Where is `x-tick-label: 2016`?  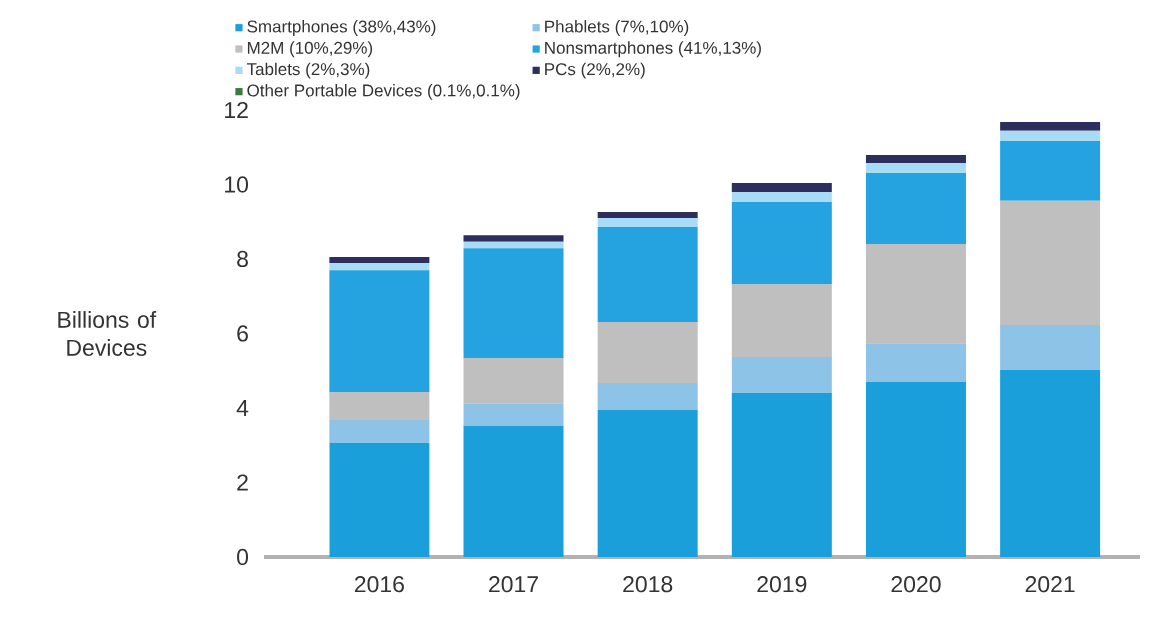 x-tick-label: 2016 is located at coordinates (379, 584).